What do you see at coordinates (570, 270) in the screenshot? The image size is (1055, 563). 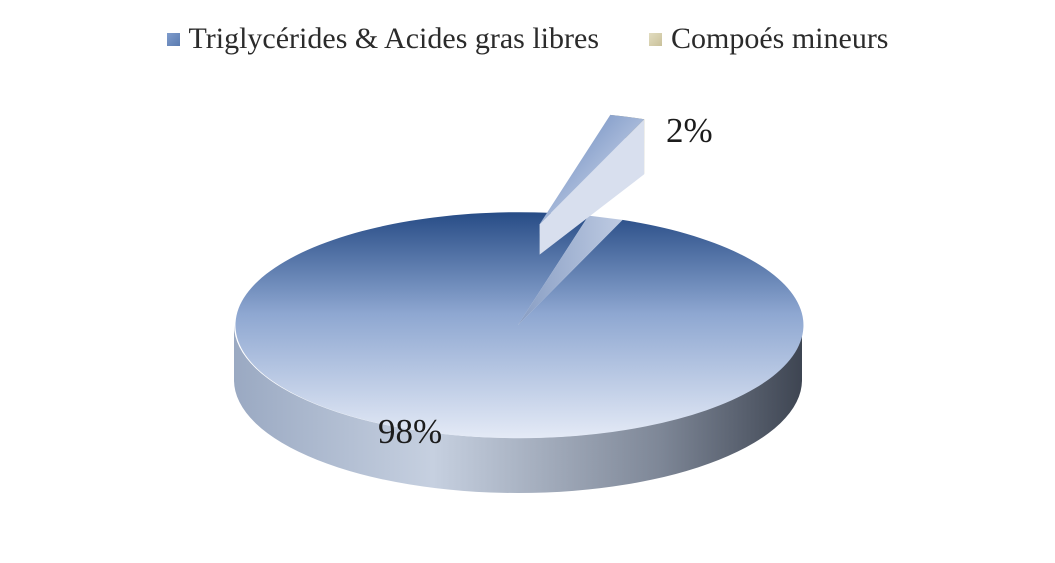 I see `pie-gap-wall` at bounding box center [570, 270].